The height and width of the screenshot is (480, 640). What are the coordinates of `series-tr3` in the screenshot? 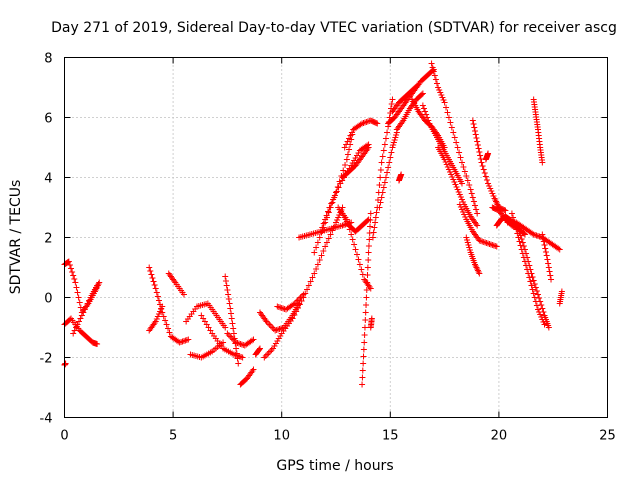 It's located at (65, 364).